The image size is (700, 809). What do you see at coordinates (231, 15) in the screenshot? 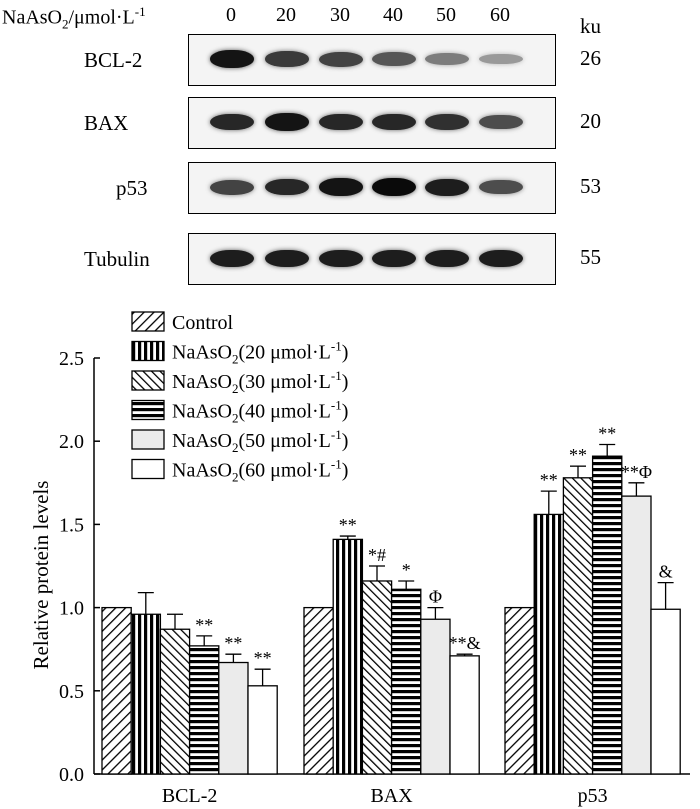
I see `dose-label-0: 0` at bounding box center [231, 15].